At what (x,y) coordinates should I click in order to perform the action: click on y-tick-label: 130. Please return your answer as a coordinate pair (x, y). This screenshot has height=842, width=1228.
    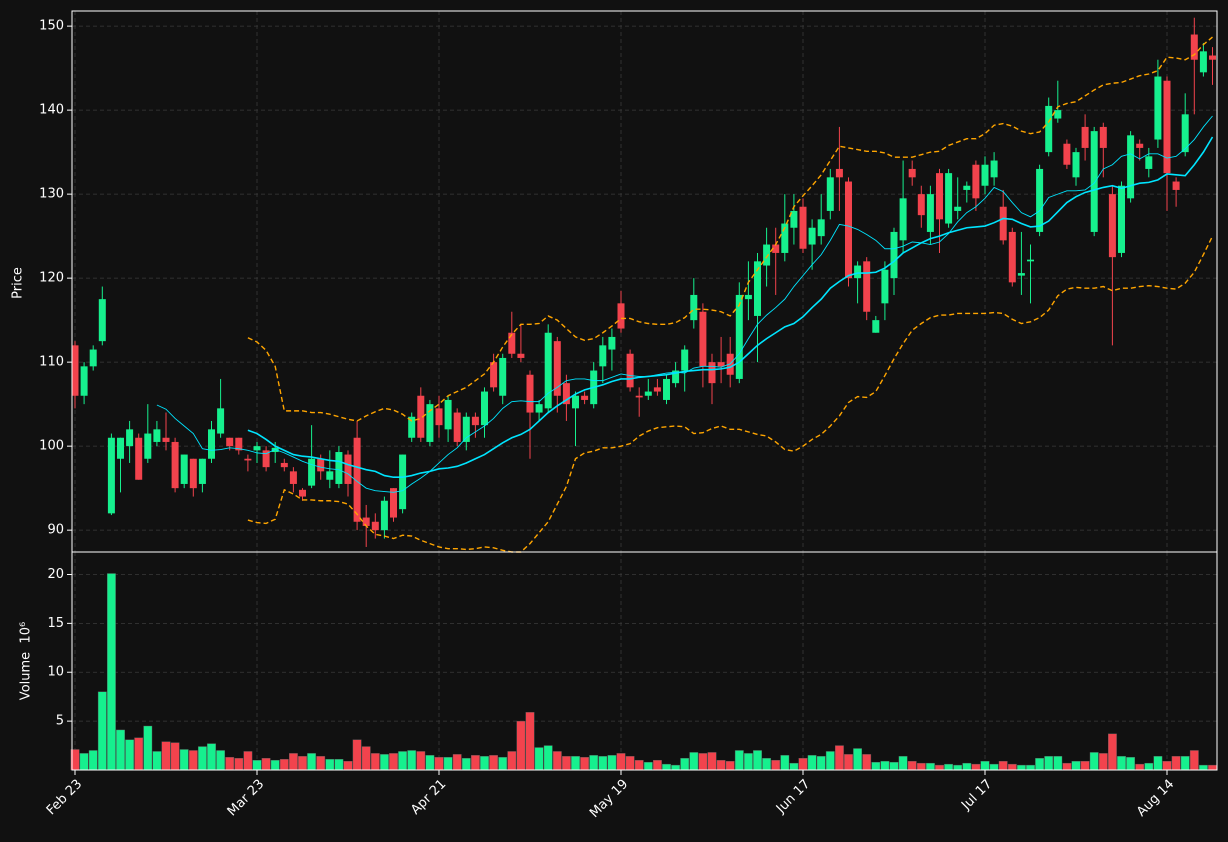
    Looking at the image, I should click on (51, 194).